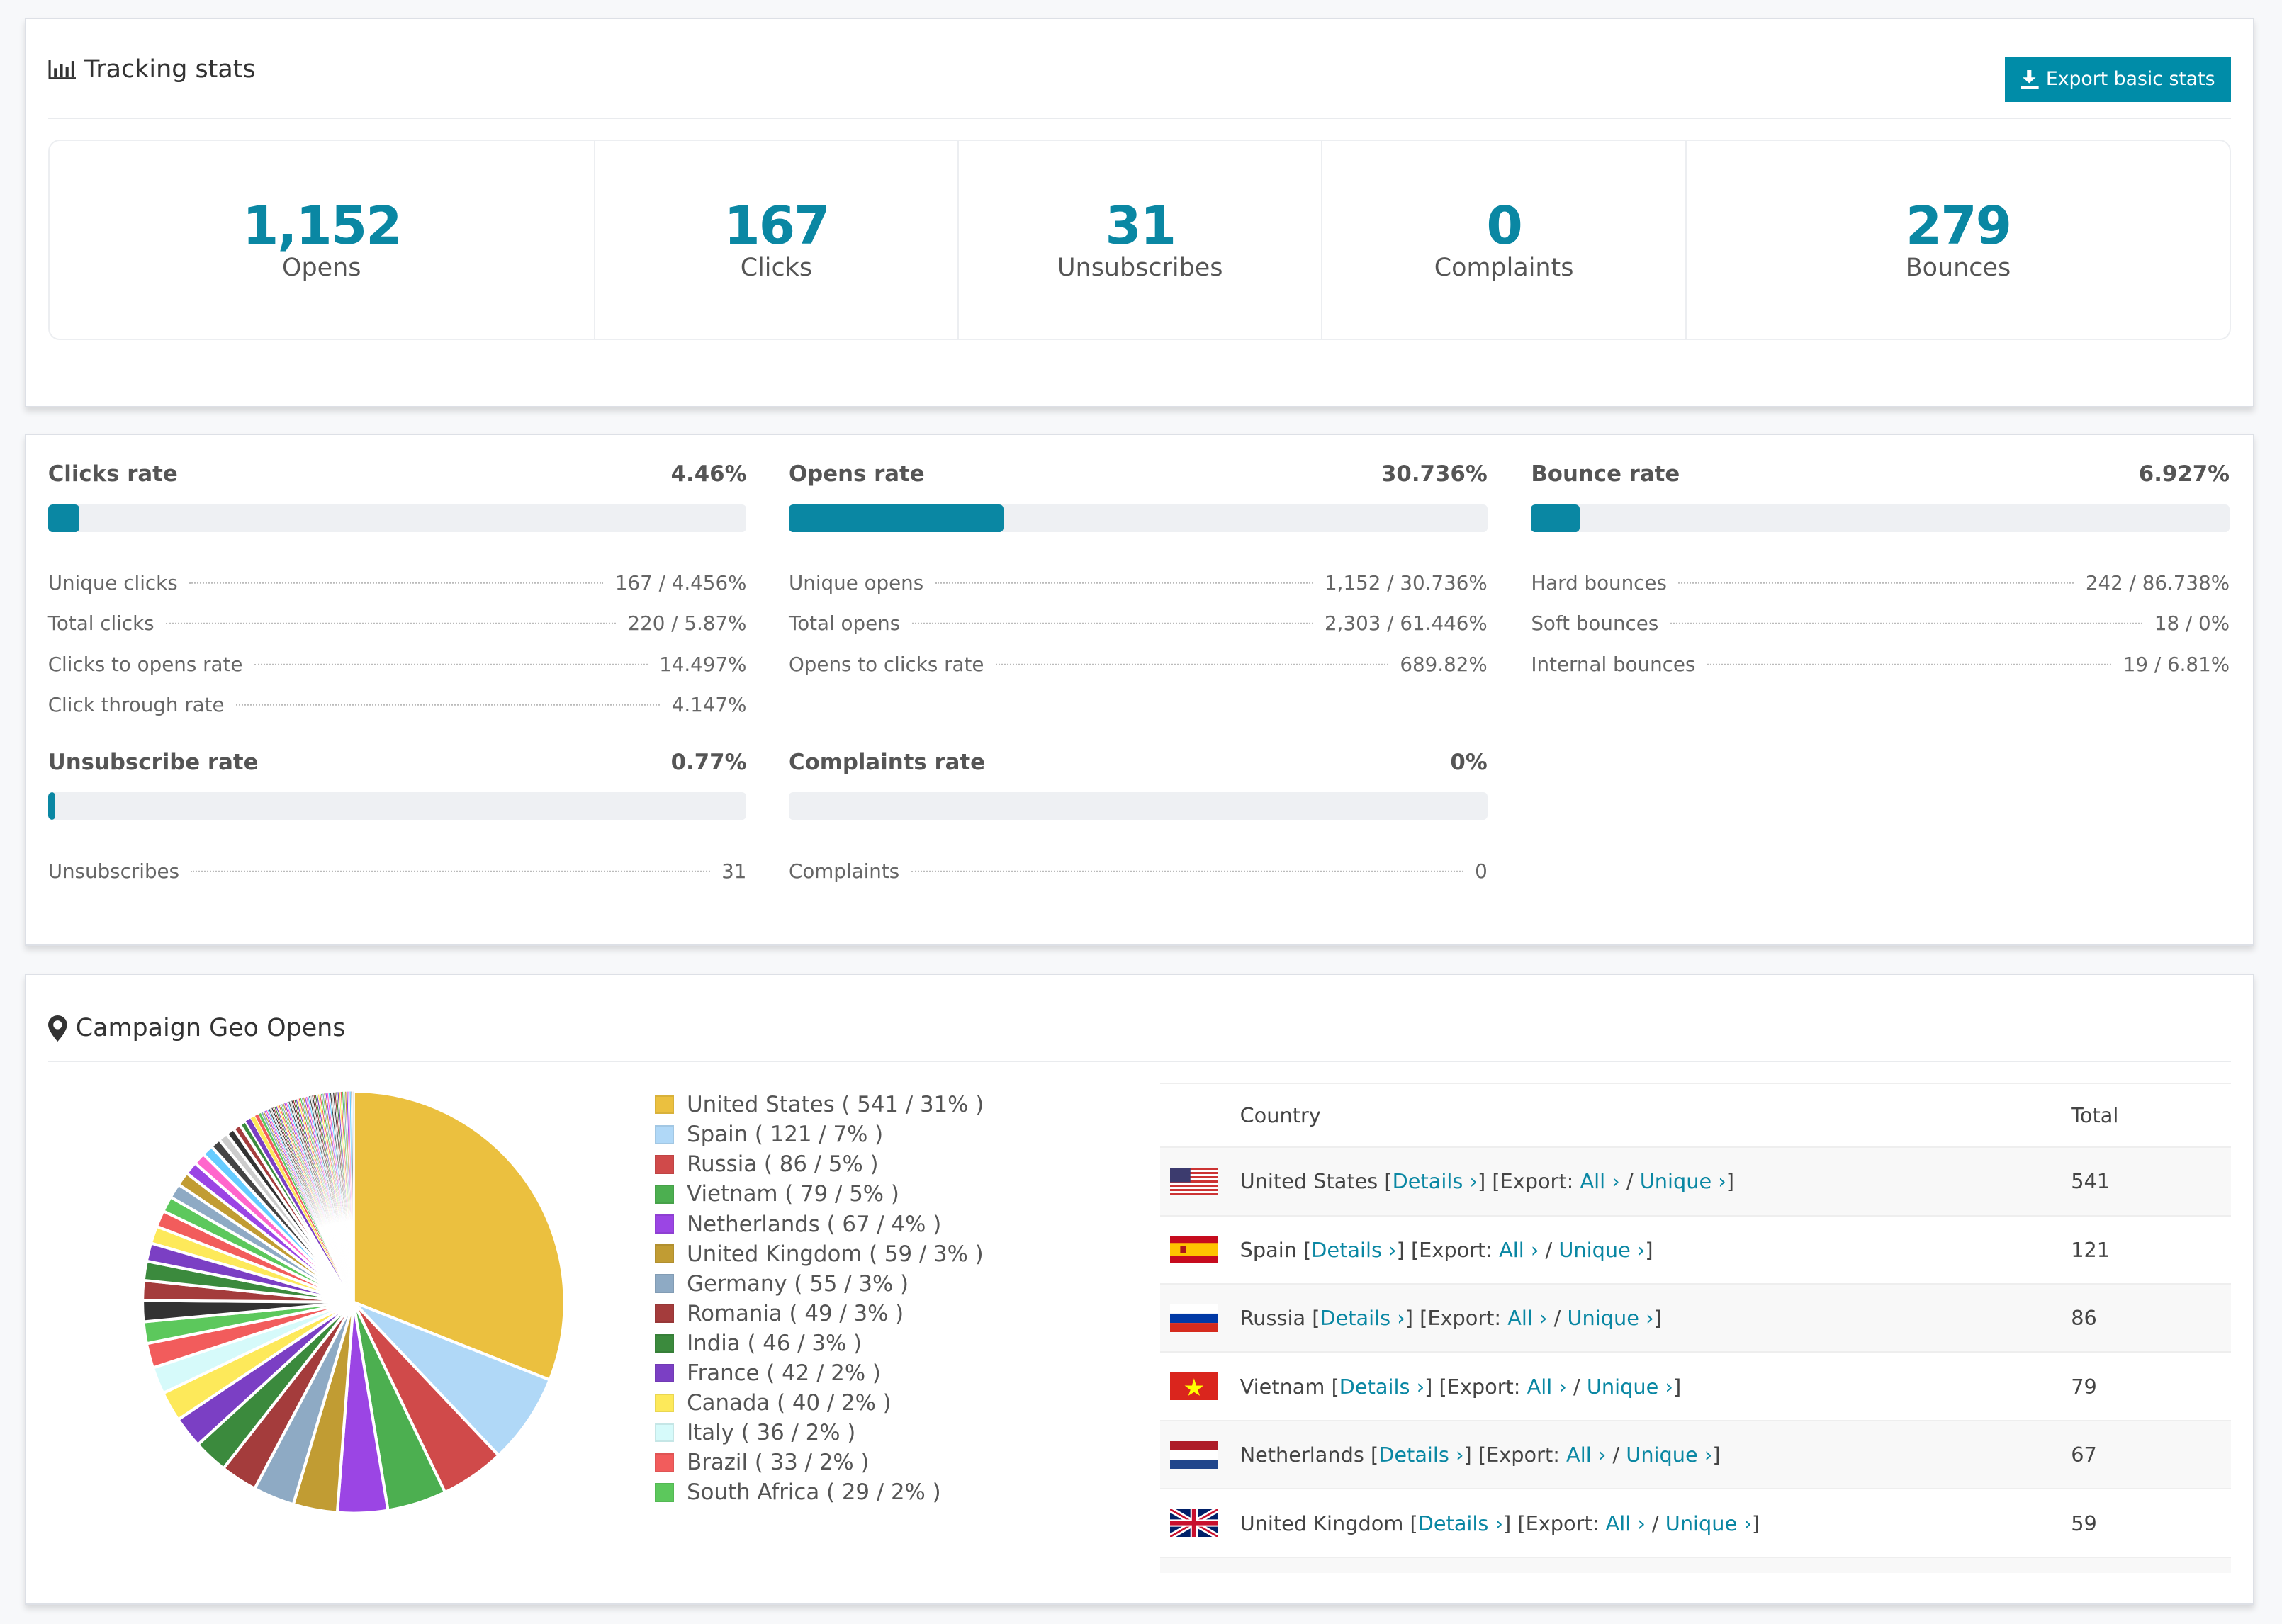 The height and width of the screenshot is (1624, 2282). I want to click on stat-label: Clicks, so click(777, 268).